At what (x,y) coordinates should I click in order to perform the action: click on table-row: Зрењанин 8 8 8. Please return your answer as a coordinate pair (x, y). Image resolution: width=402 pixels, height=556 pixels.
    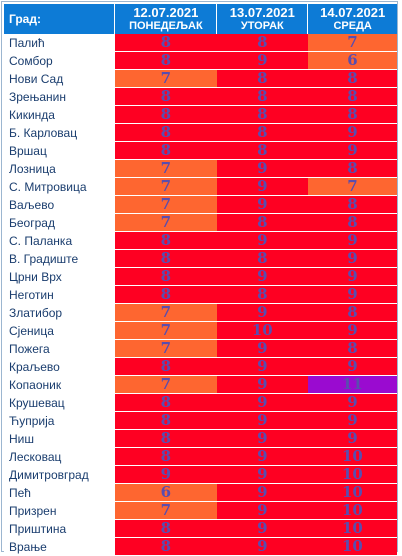
    Looking at the image, I should click on (200, 96).